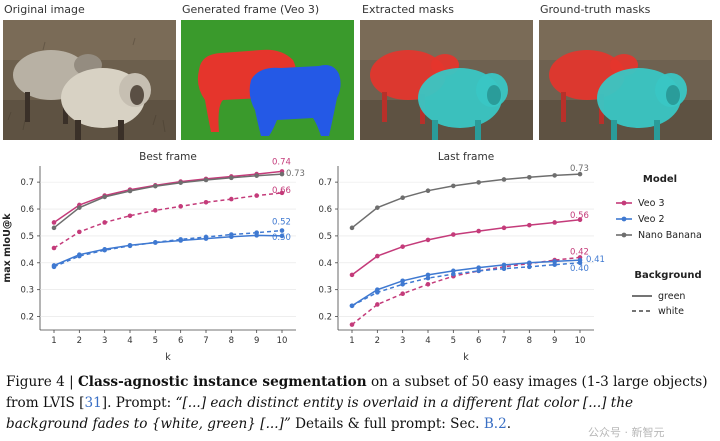 The width and height of the screenshot is (720, 441). Describe the element at coordinates (89, 80) in the screenshot. I see `original-image` at that location.